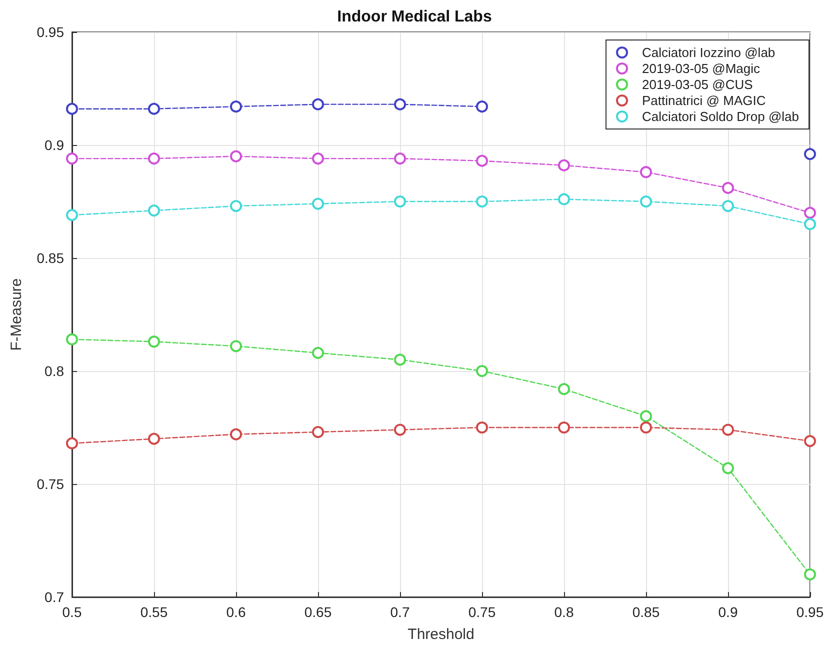 Image resolution: width=829 pixels, height=671 pixels. What do you see at coordinates (646, 612) in the screenshot?
I see `x-tick-label: 0.85` at bounding box center [646, 612].